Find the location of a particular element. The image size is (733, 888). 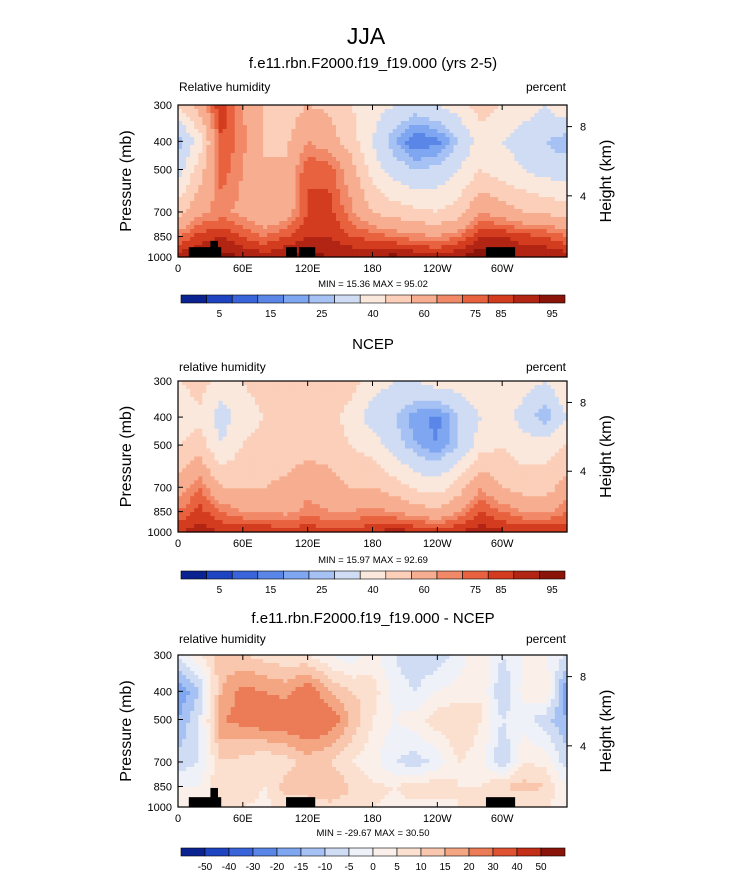

y-tick-label: 1000 is located at coordinates (160, 258).